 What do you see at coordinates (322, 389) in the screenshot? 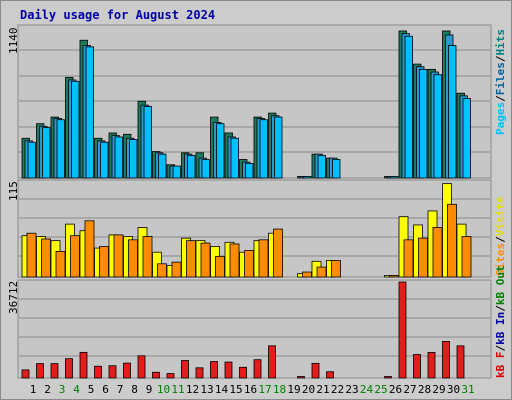
I see `day-label-21: 21` at bounding box center [322, 389].